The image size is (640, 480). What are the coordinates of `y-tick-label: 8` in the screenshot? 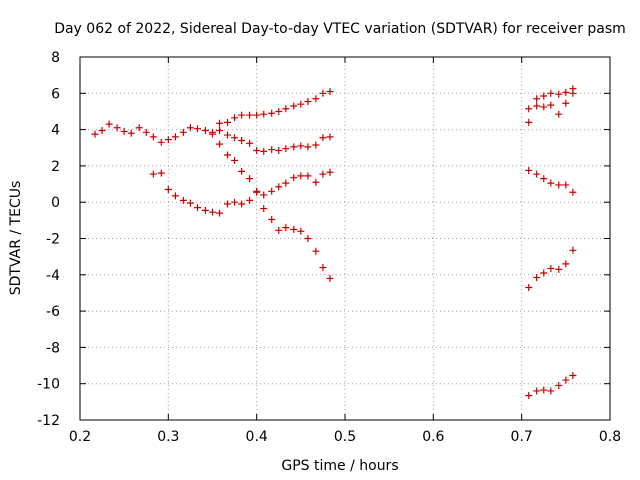 It's located at (55, 58).